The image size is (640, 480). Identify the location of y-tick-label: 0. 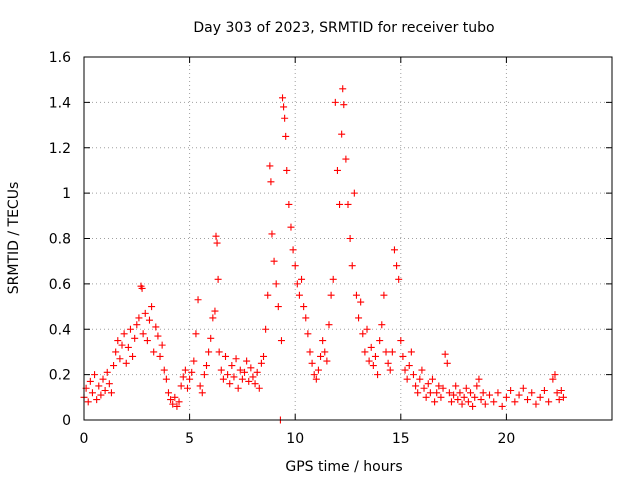
(66, 421).